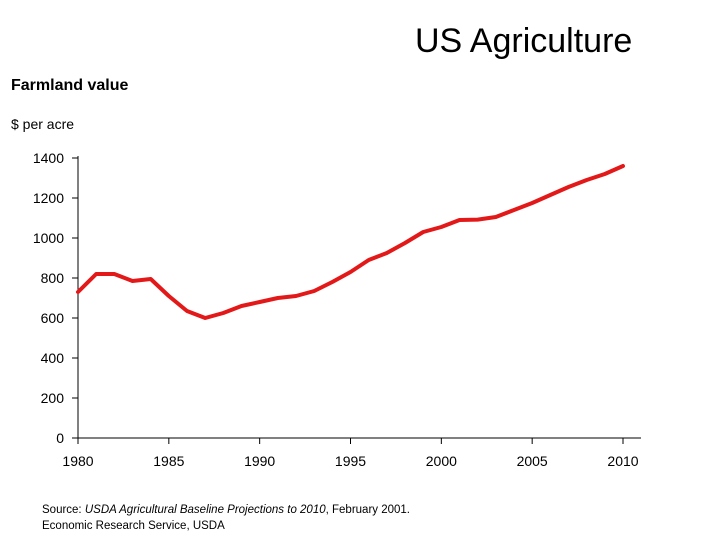 The width and height of the screenshot is (720, 540). Describe the element at coordinates (48, 158) in the screenshot. I see `y-tick-label: 1400` at that location.